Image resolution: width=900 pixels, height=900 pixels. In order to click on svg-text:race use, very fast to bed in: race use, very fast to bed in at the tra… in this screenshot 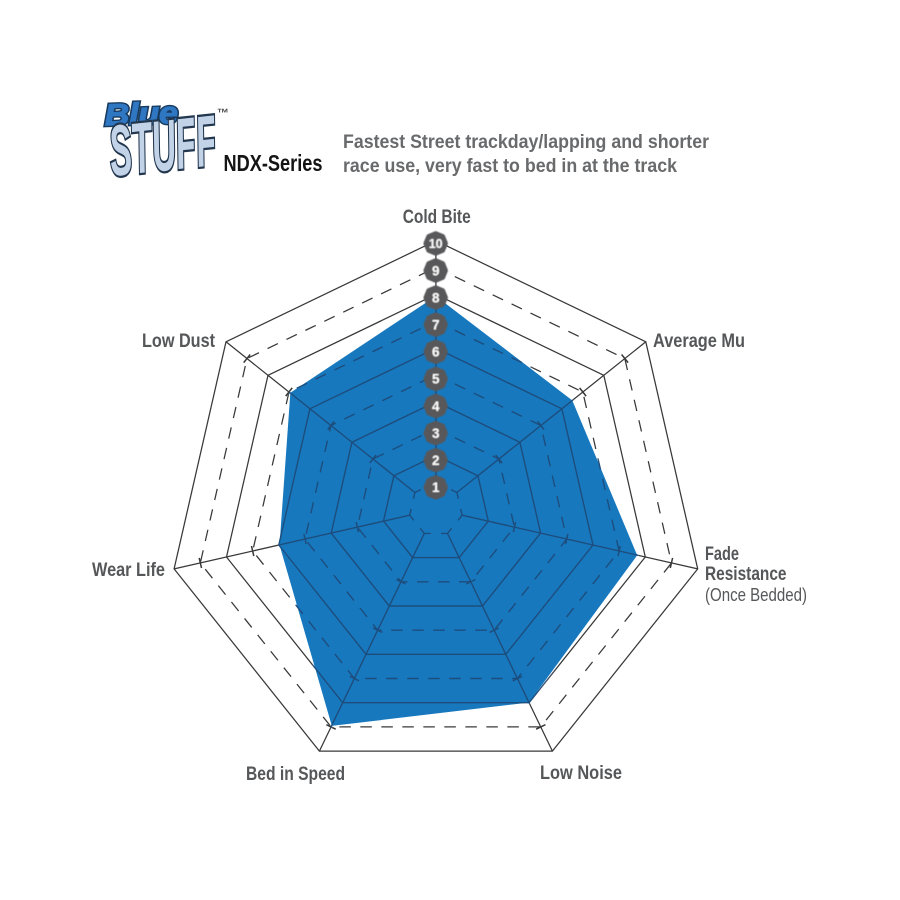, I will do `click(510, 166)`.